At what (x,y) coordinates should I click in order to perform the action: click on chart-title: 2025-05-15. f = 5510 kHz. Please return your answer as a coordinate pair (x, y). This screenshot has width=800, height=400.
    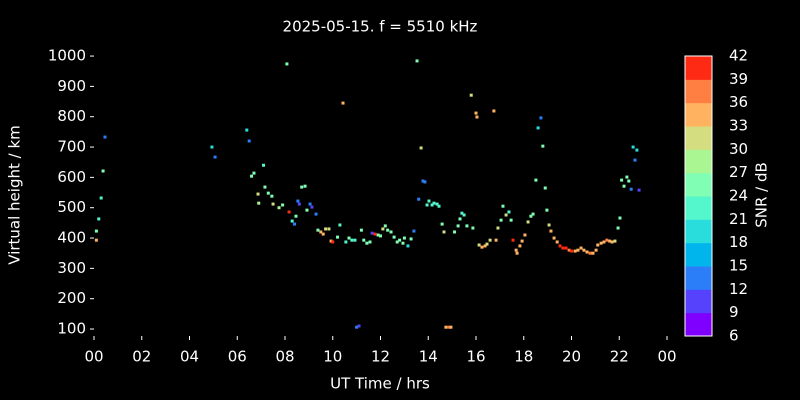
    Looking at the image, I should click on (380, 27).